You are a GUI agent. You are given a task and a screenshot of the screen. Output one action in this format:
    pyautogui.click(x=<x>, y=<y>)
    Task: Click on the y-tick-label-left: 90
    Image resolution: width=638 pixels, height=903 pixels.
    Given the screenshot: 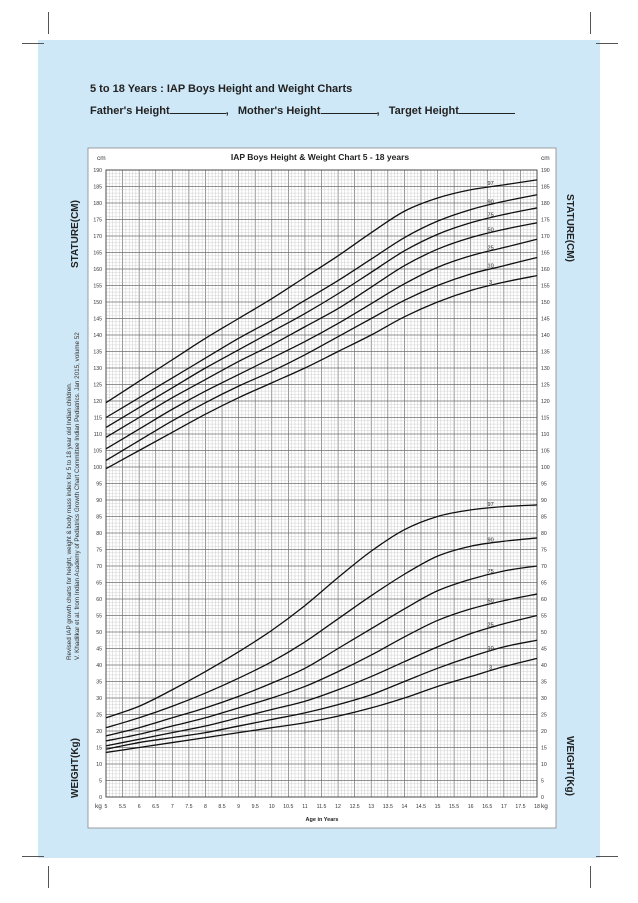 What is the action you would take?
    pyautogui.click(x=99, y=501)
    